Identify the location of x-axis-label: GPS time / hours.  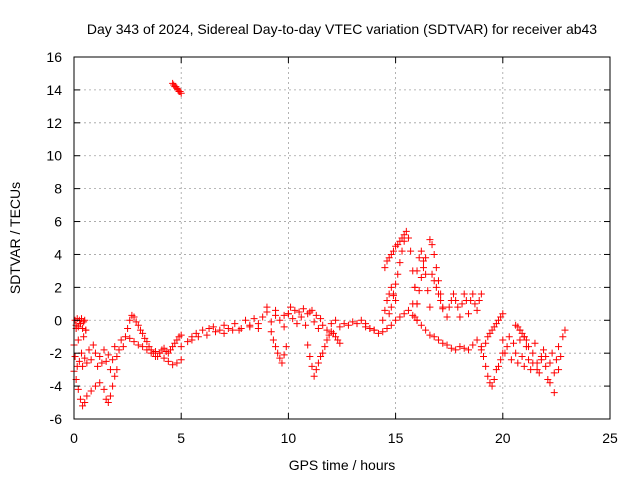
(342, 465).